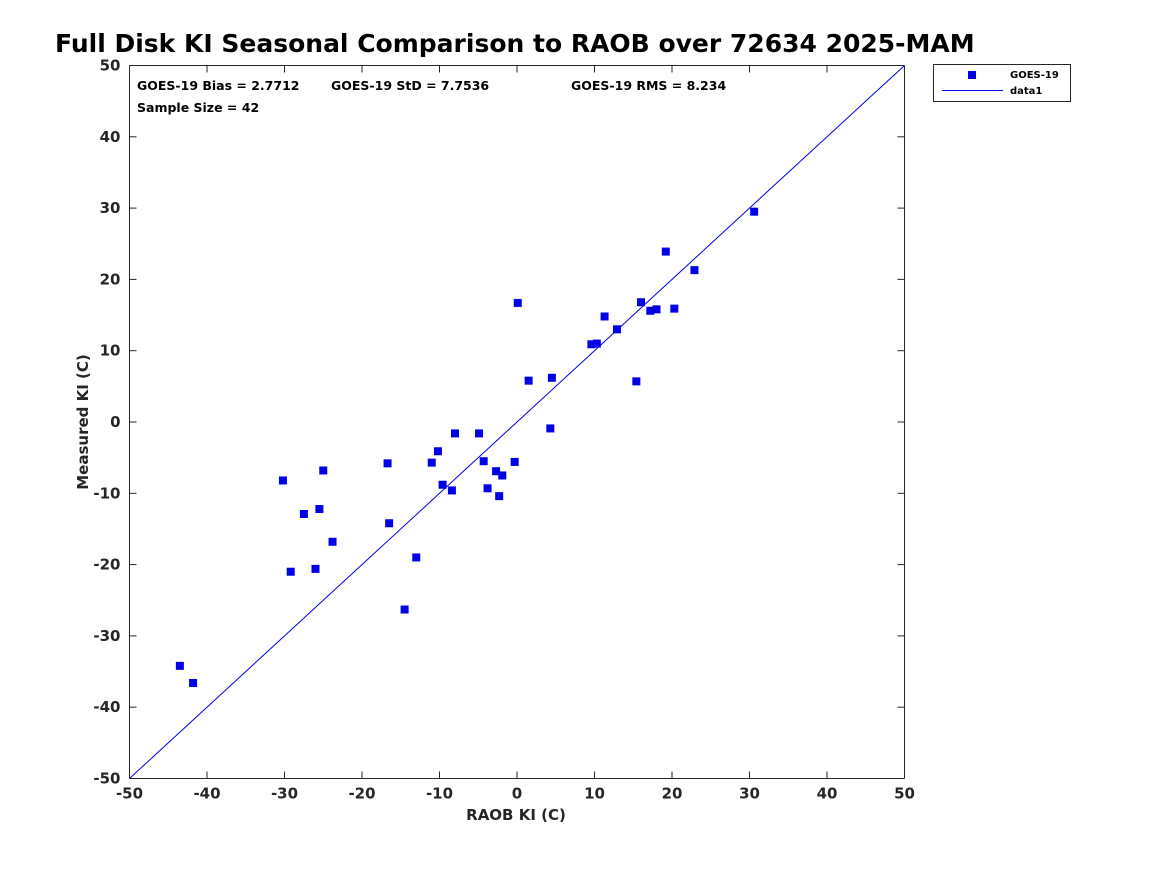 The image size is (1167, 875). What do you see at coordinates (972, 75) in the screenshot?
I see `legend-marker-goes19` at bounding box center [972, 75].